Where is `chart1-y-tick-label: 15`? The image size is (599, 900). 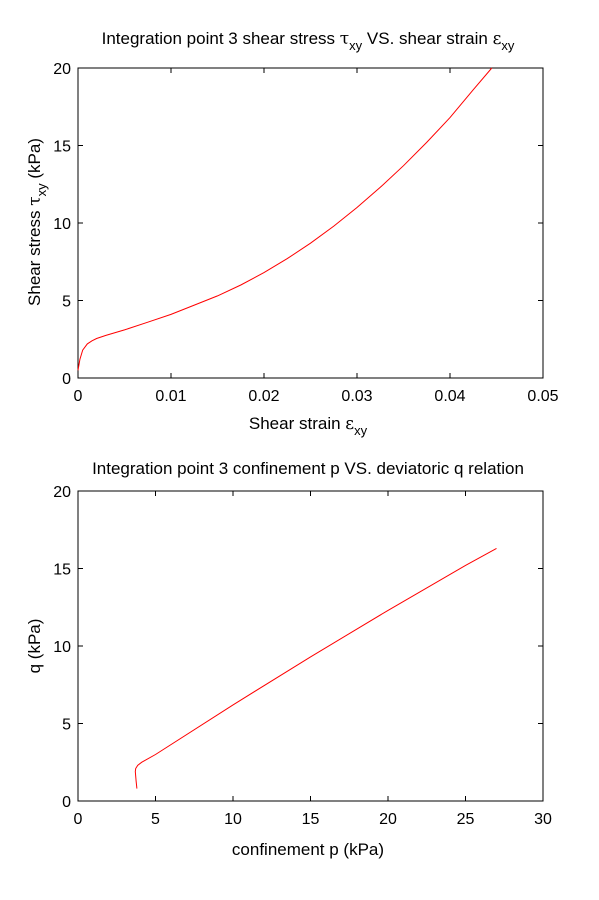 chart1-y-tick-label: 15 is located at coordinates (62, 147).